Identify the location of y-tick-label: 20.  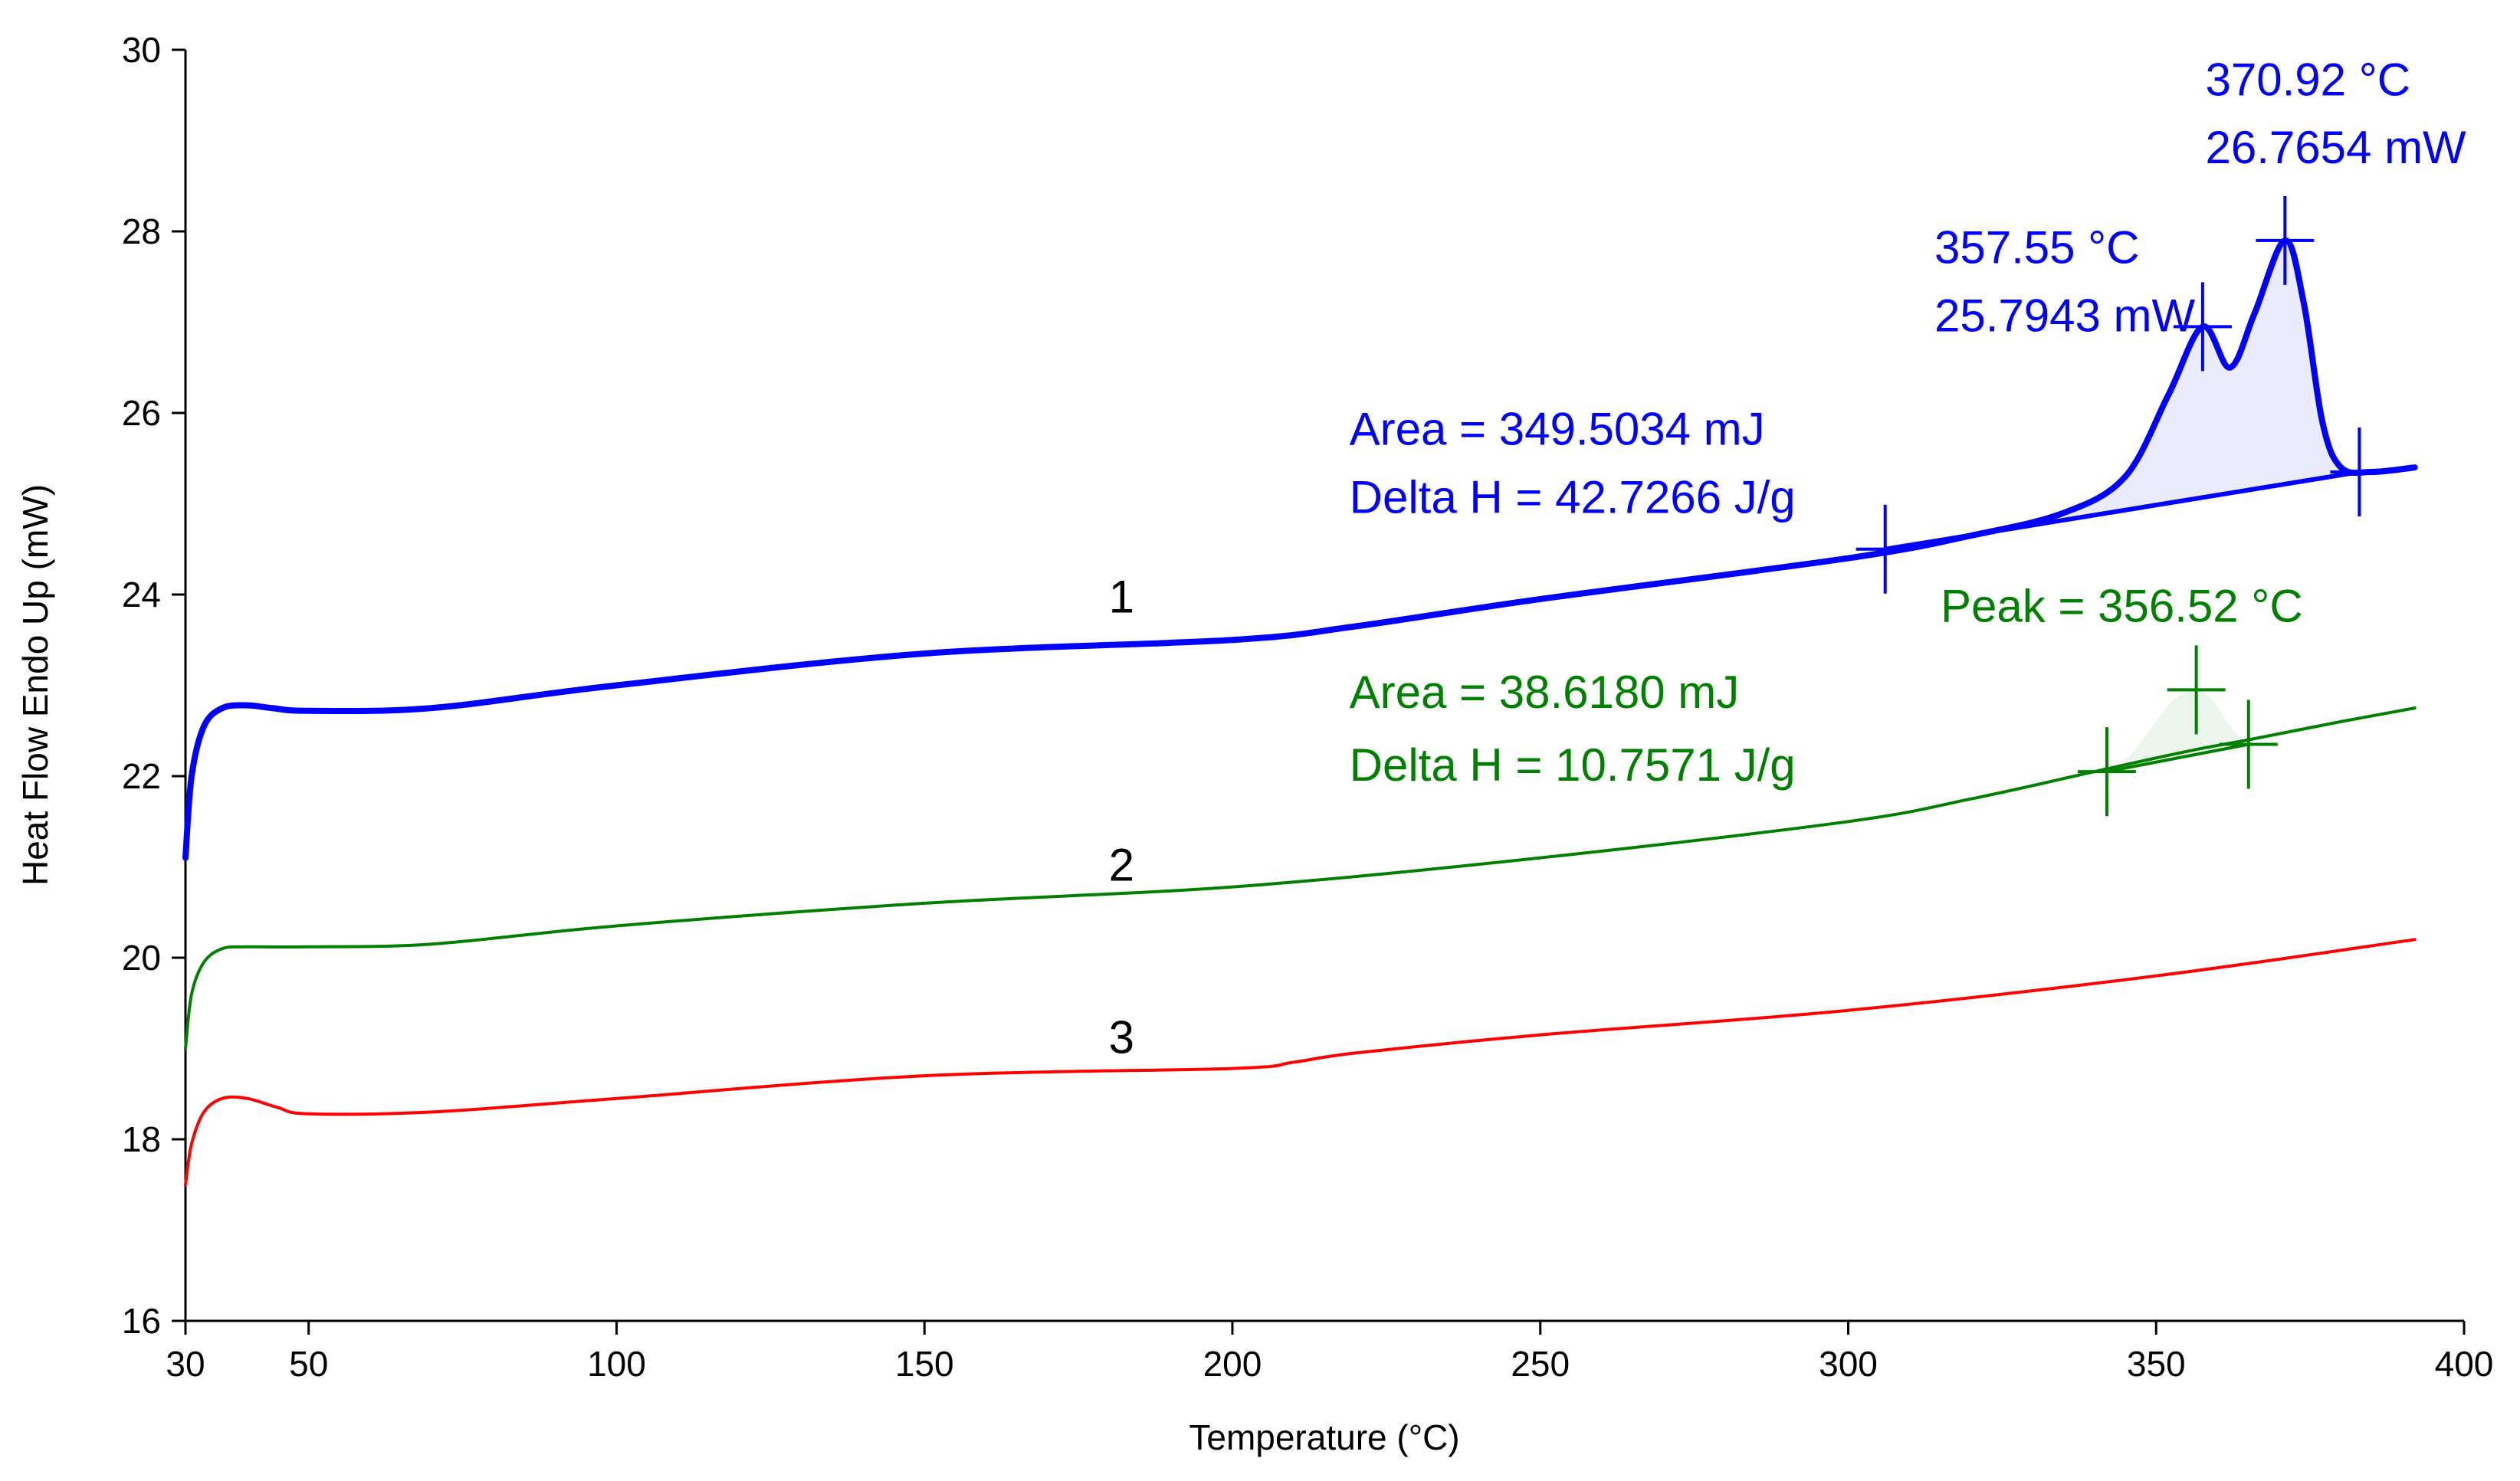
(141, 958).